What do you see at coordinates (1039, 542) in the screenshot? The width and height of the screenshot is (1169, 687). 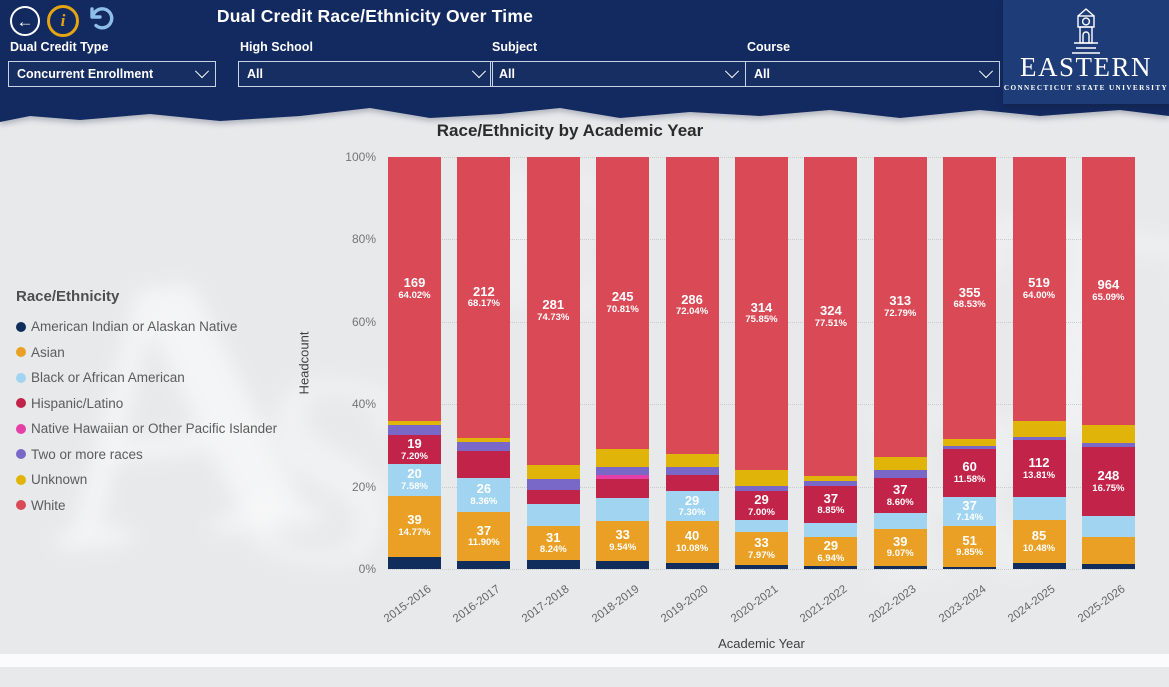 I see `bar-segment-asian: 85 10.48%` at bounding box center [1039, 542].